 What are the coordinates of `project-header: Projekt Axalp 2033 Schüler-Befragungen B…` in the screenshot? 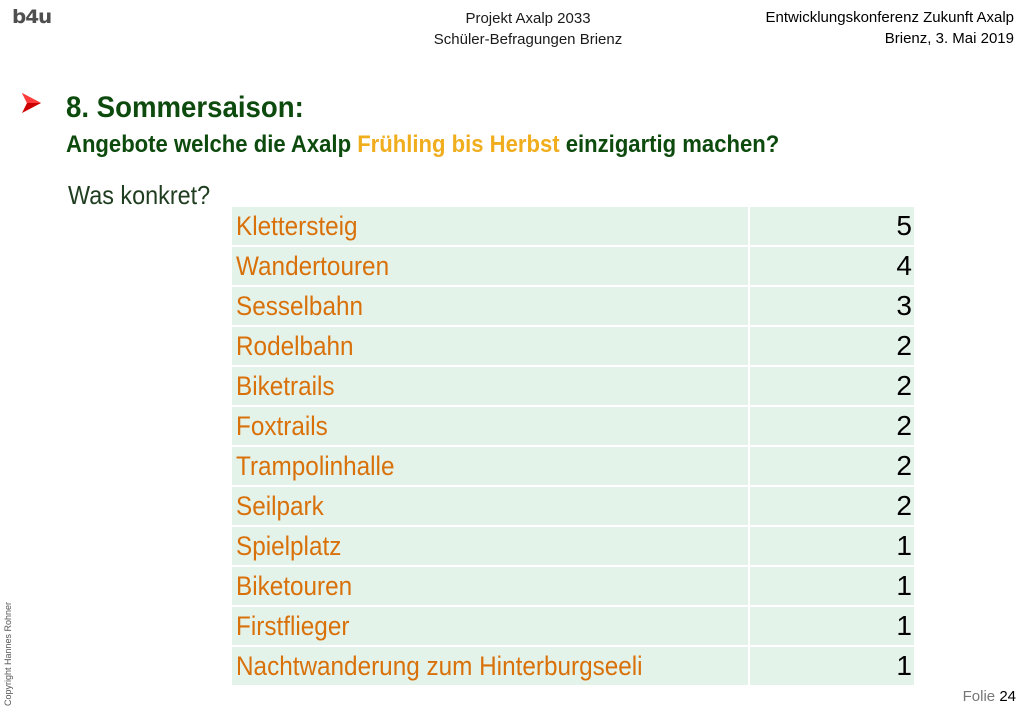 It's located at (528, 29).